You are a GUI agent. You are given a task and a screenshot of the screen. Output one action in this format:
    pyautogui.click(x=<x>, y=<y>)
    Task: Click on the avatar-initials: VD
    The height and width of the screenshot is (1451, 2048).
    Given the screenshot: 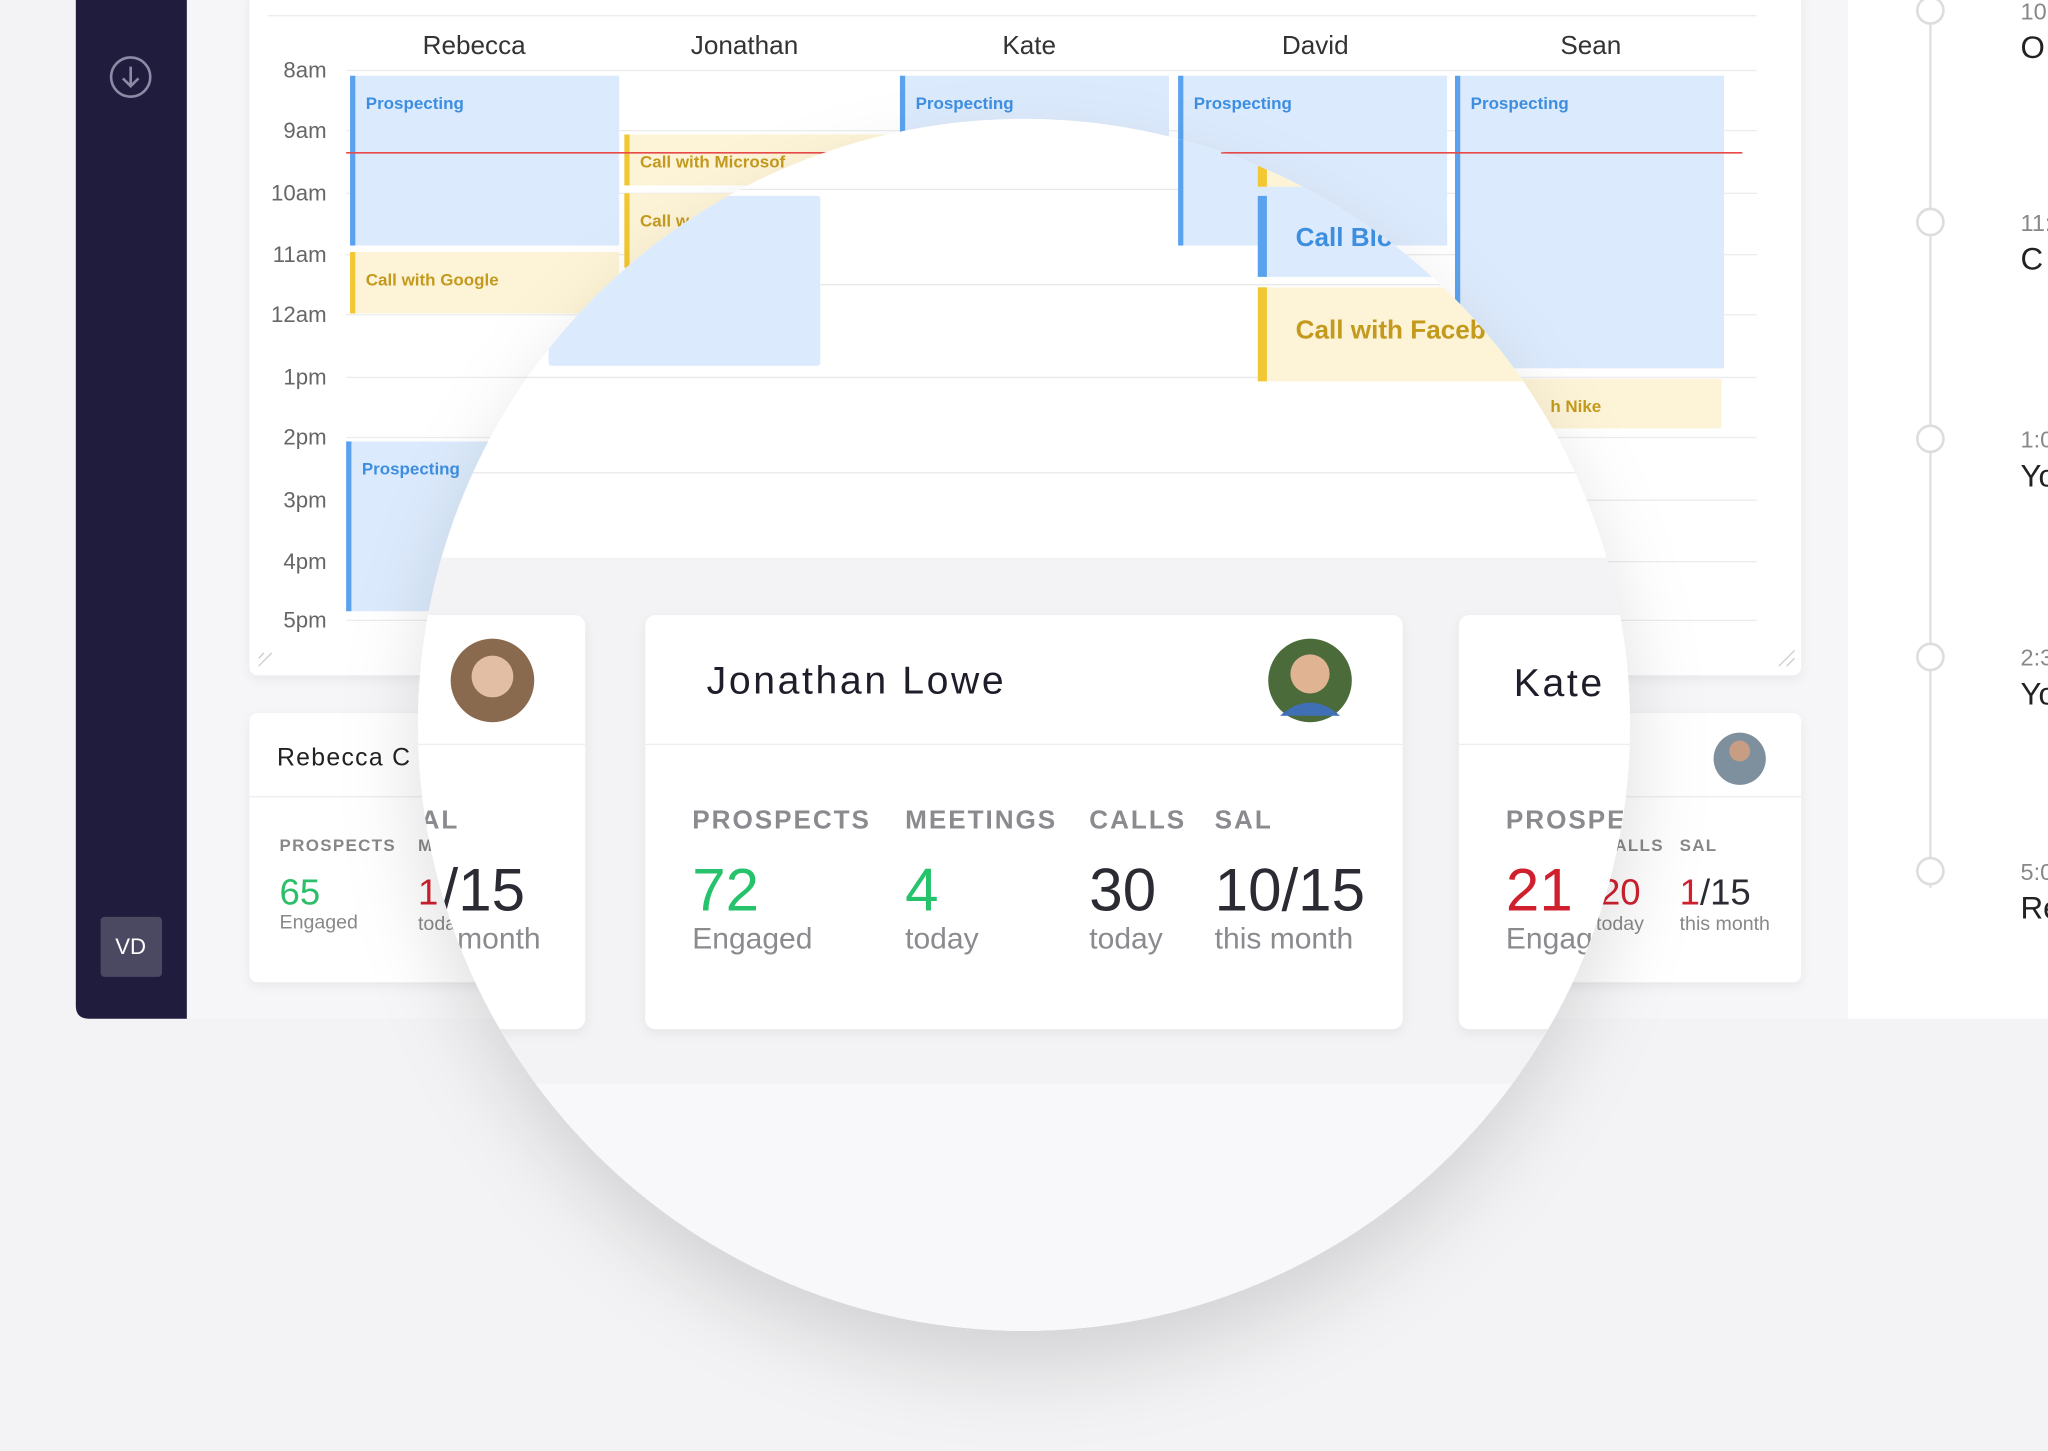 What is the action you would take?
    pyautogui.click(x=130, y=946)
    